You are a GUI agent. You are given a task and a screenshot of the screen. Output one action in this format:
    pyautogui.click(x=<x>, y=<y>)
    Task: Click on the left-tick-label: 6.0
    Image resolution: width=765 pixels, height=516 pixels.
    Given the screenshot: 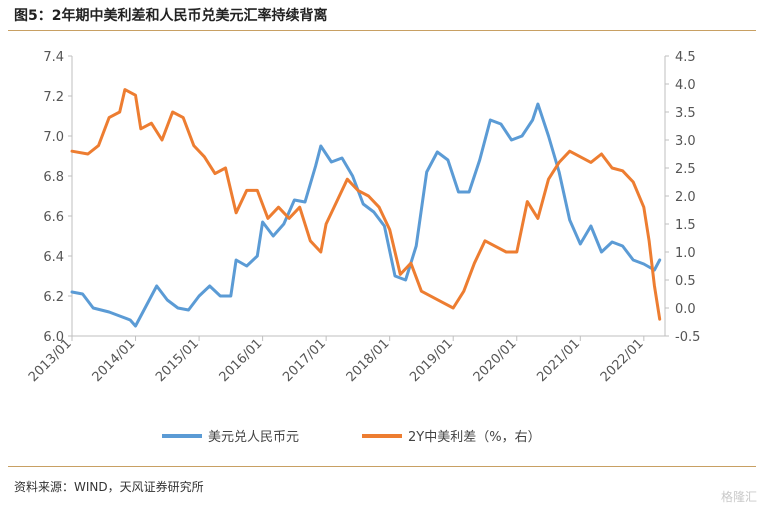 What is the action you would take?
    pyautogui.click(x=53, y=337)
    